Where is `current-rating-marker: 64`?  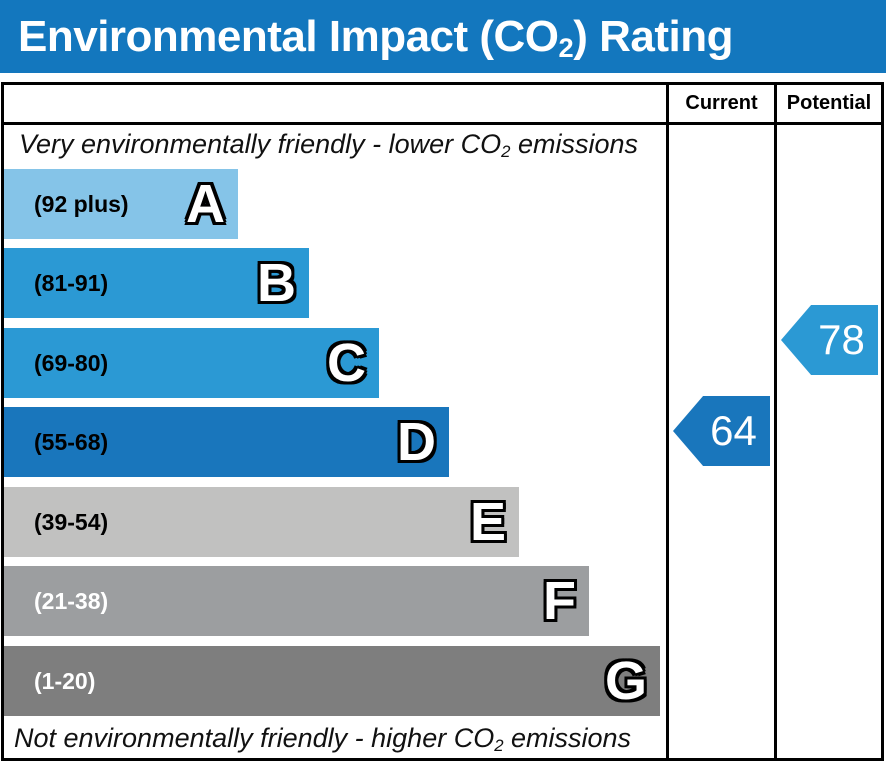
current-rating-marker: 64 is located at coordinates (721, 431).